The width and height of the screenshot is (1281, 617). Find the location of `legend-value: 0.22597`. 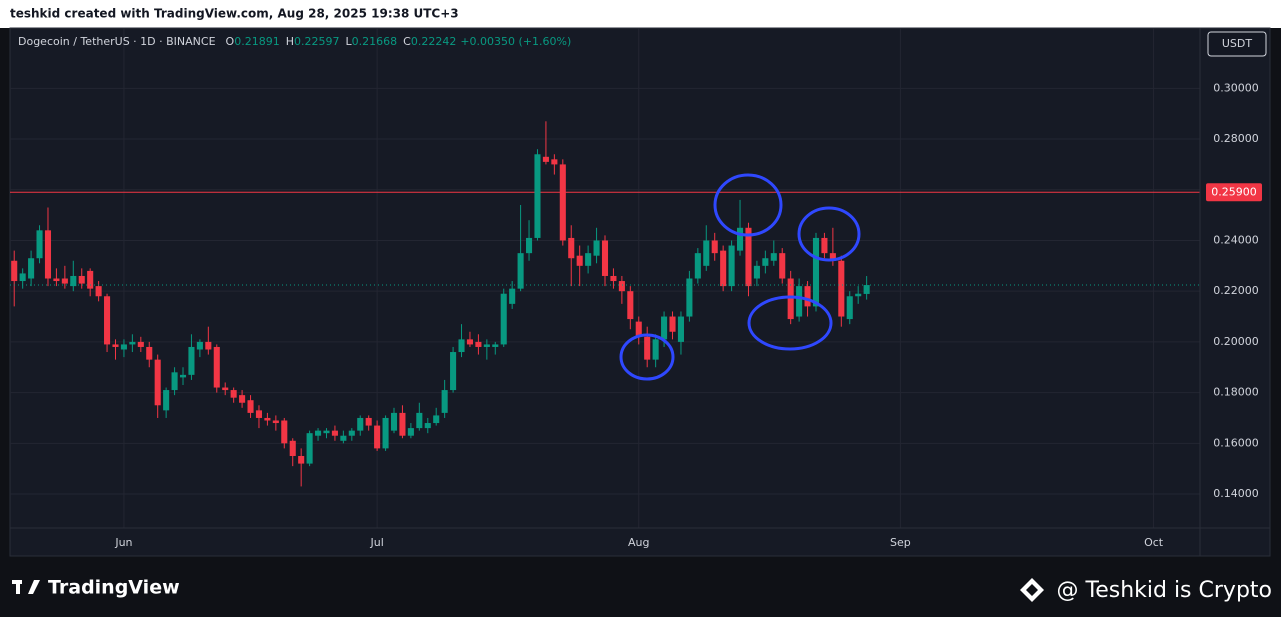

legend-value: 0.22597 is located at coordinates (317, 41).